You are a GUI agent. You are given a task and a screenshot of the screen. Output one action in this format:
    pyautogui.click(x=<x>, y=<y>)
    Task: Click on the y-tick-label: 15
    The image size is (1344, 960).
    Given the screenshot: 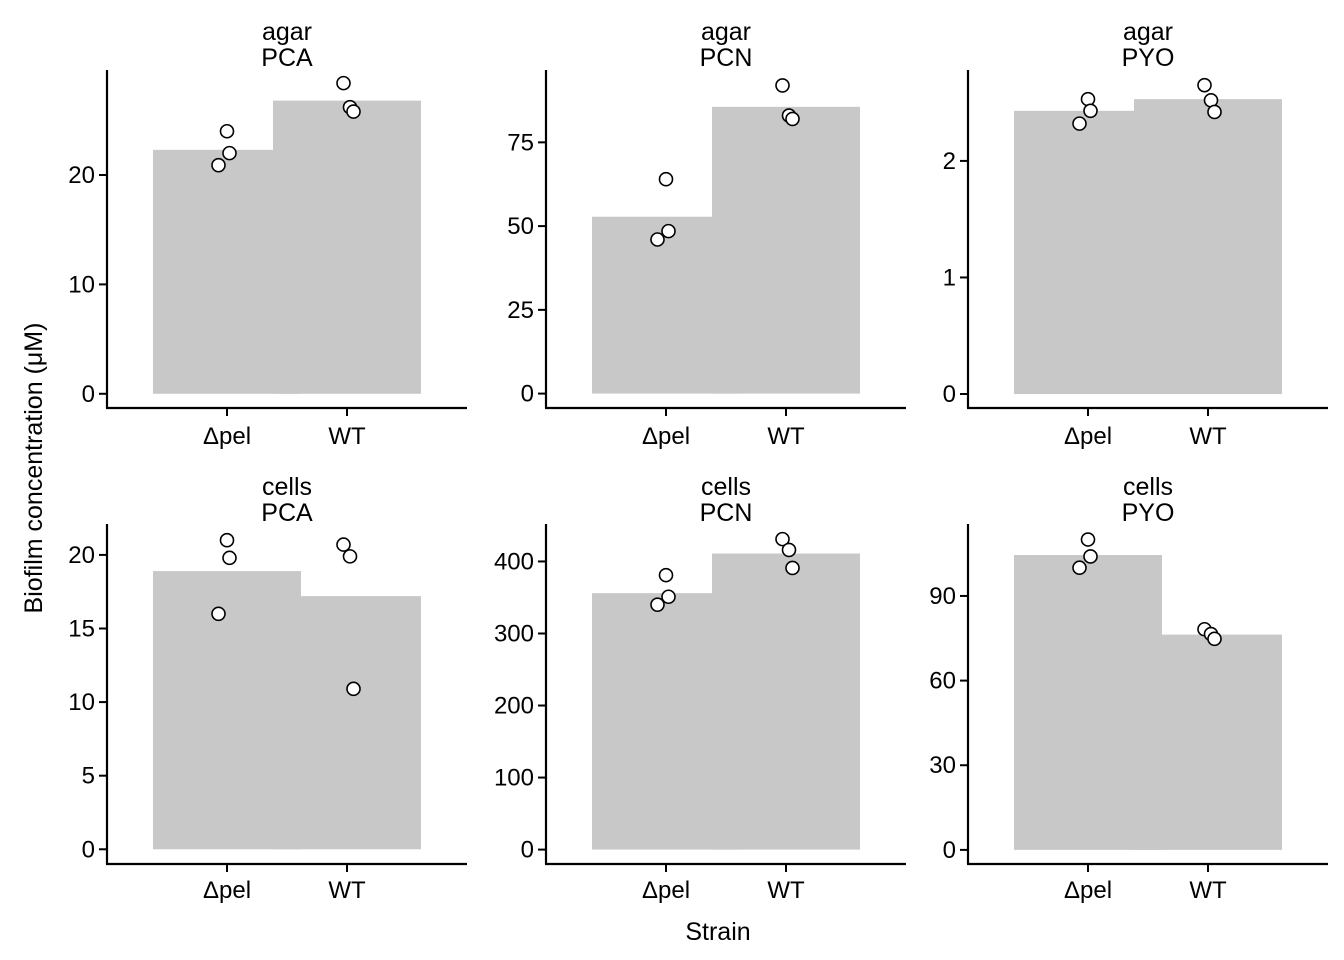 What is the action you would take?
    pyautogui.click(x=81, y=629)
    